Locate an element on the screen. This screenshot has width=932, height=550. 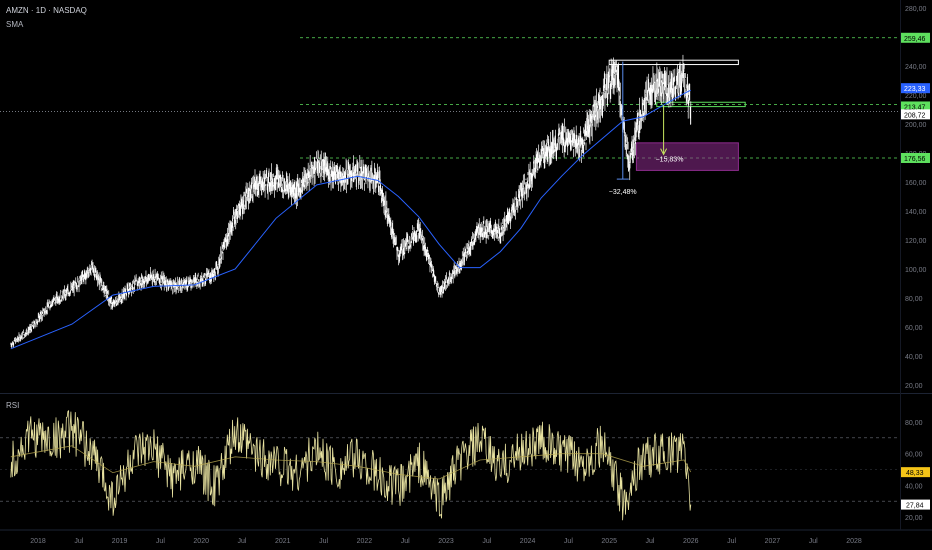
price-label-text: 259,46 is located at coordinates (915, 39).